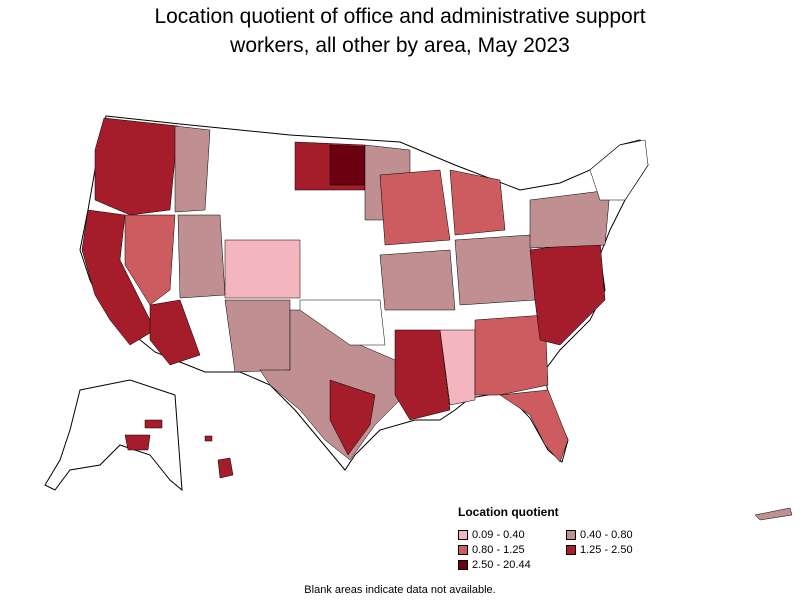 The height and width of the screenshot is (600, 800). I want to click on region-hawaii-big-island, so click(225, 468).